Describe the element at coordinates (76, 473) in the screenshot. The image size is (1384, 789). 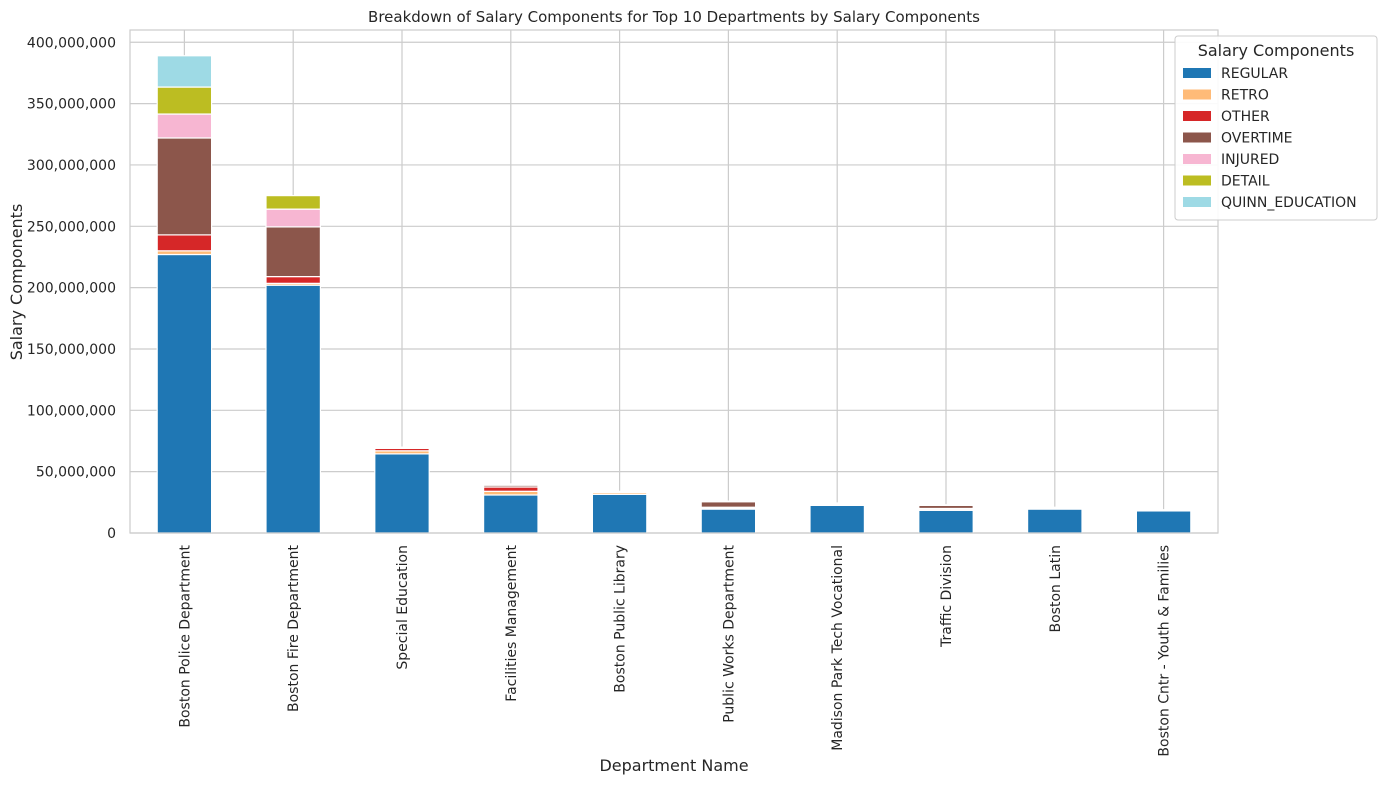
I see `y-tick-label: 50,000,000` at that location.